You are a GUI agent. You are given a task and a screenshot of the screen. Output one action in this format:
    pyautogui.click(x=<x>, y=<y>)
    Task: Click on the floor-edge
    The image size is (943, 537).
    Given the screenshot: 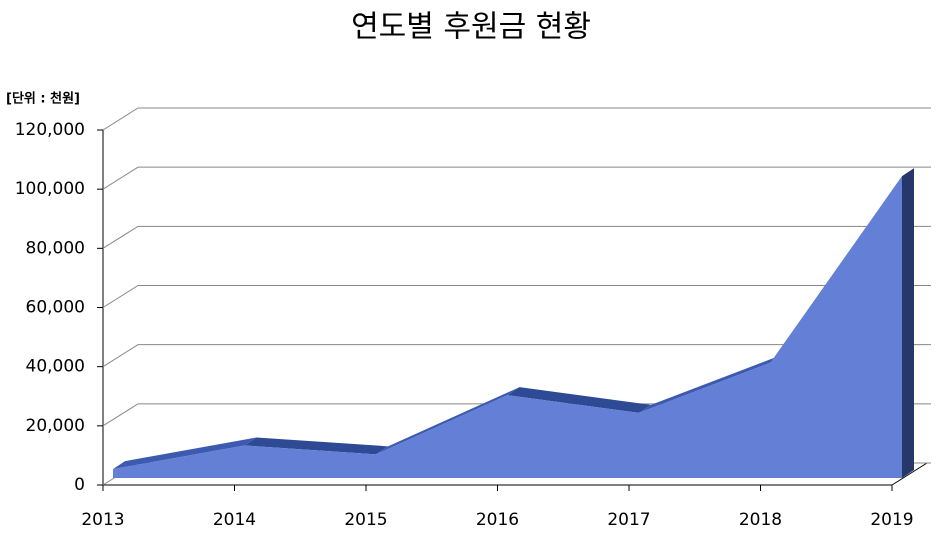 What is the action you would take?
    pyautogui.click(x=909, y=474)
    